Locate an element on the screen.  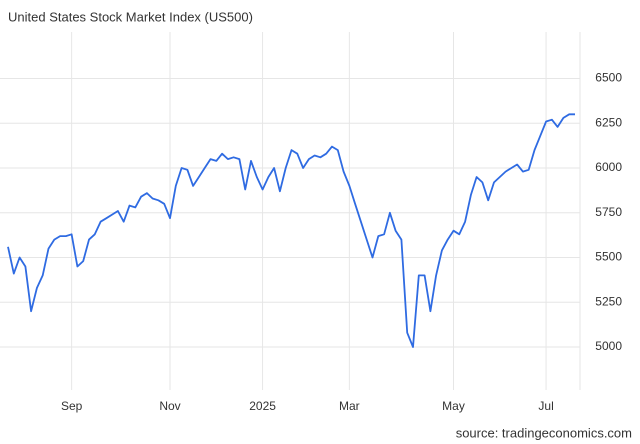
y-tick-label: 5250 is located at coordinates (608, 301).